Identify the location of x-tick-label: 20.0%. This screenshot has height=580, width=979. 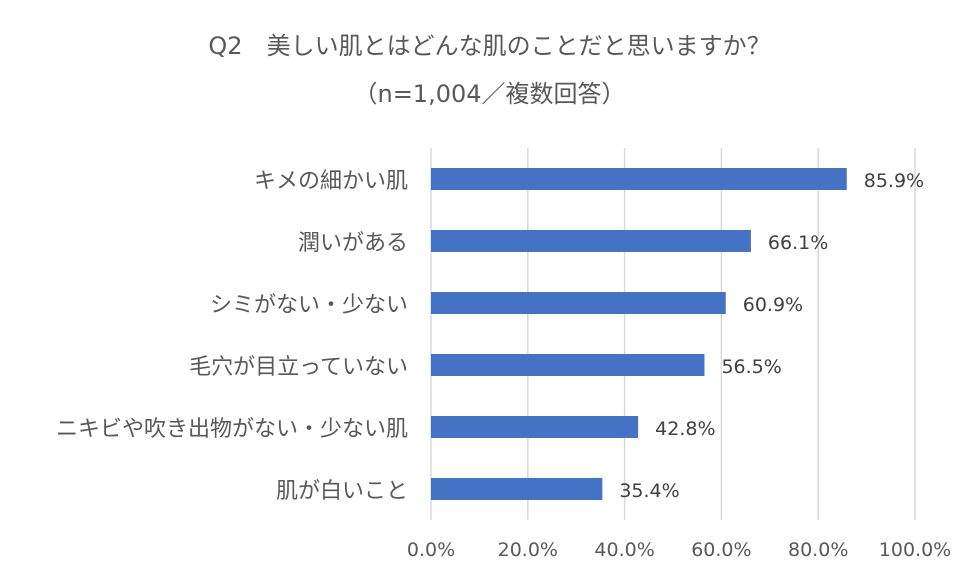
(527, 550).